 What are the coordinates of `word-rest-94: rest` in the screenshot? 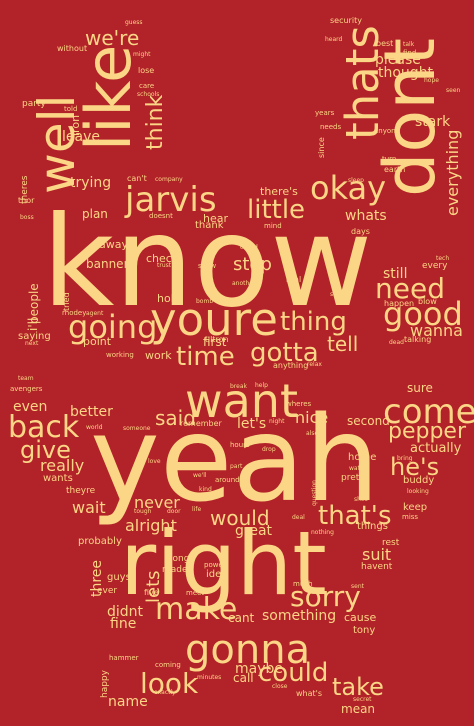 It's located at (391, 543).